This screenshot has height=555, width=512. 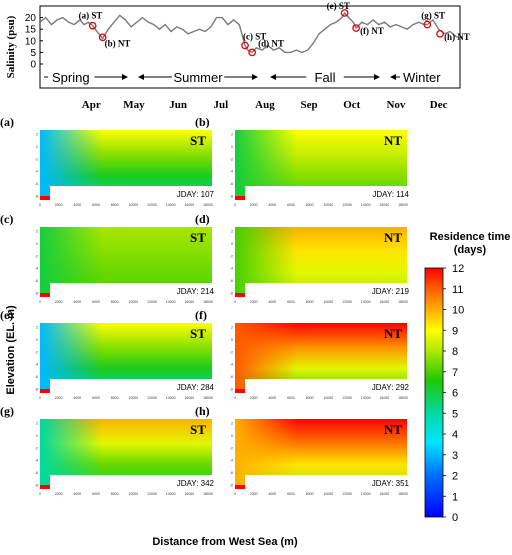 What do you see at coordinates (351, 105) in the screenshot?
I see `month-label: Oct` at bounding box center [351, 105].